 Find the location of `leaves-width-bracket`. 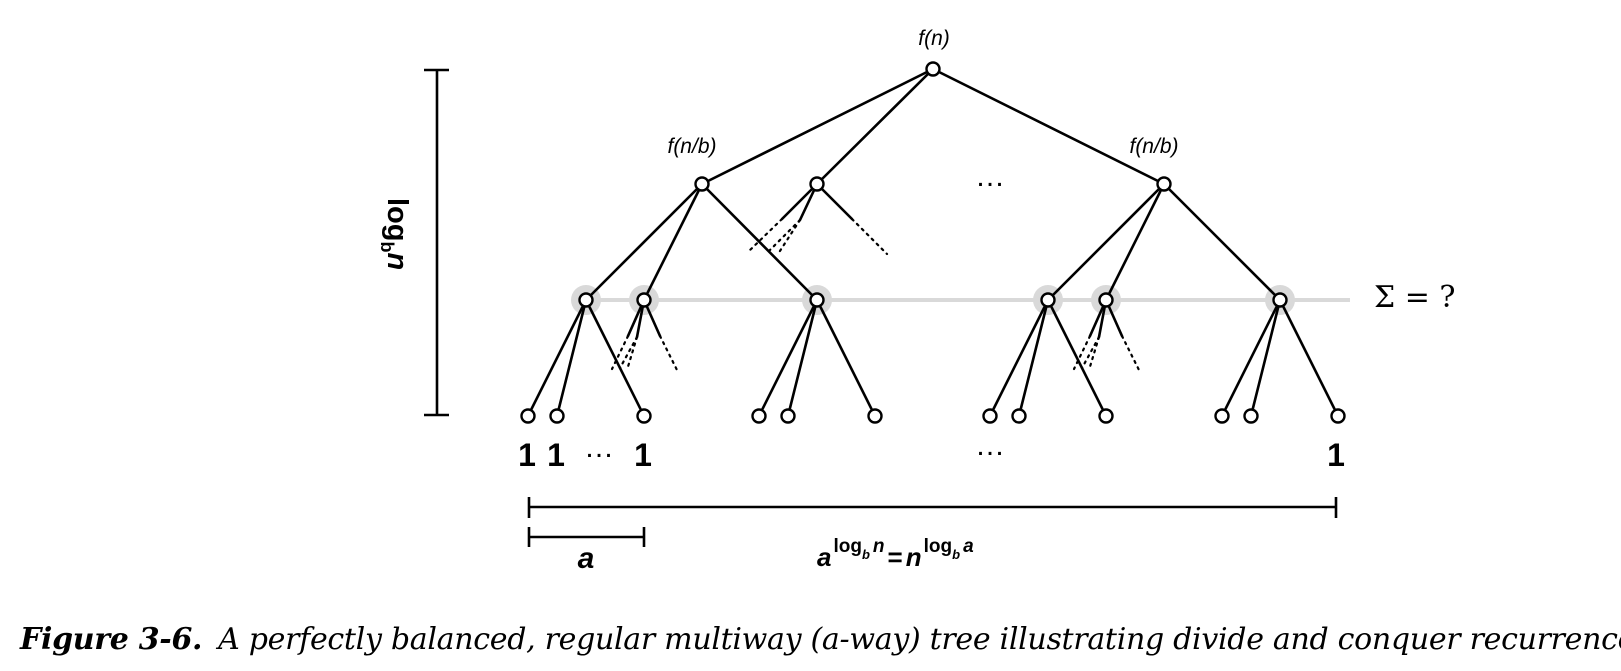

leaves-width-bracket is located at coordinates (932, 507).